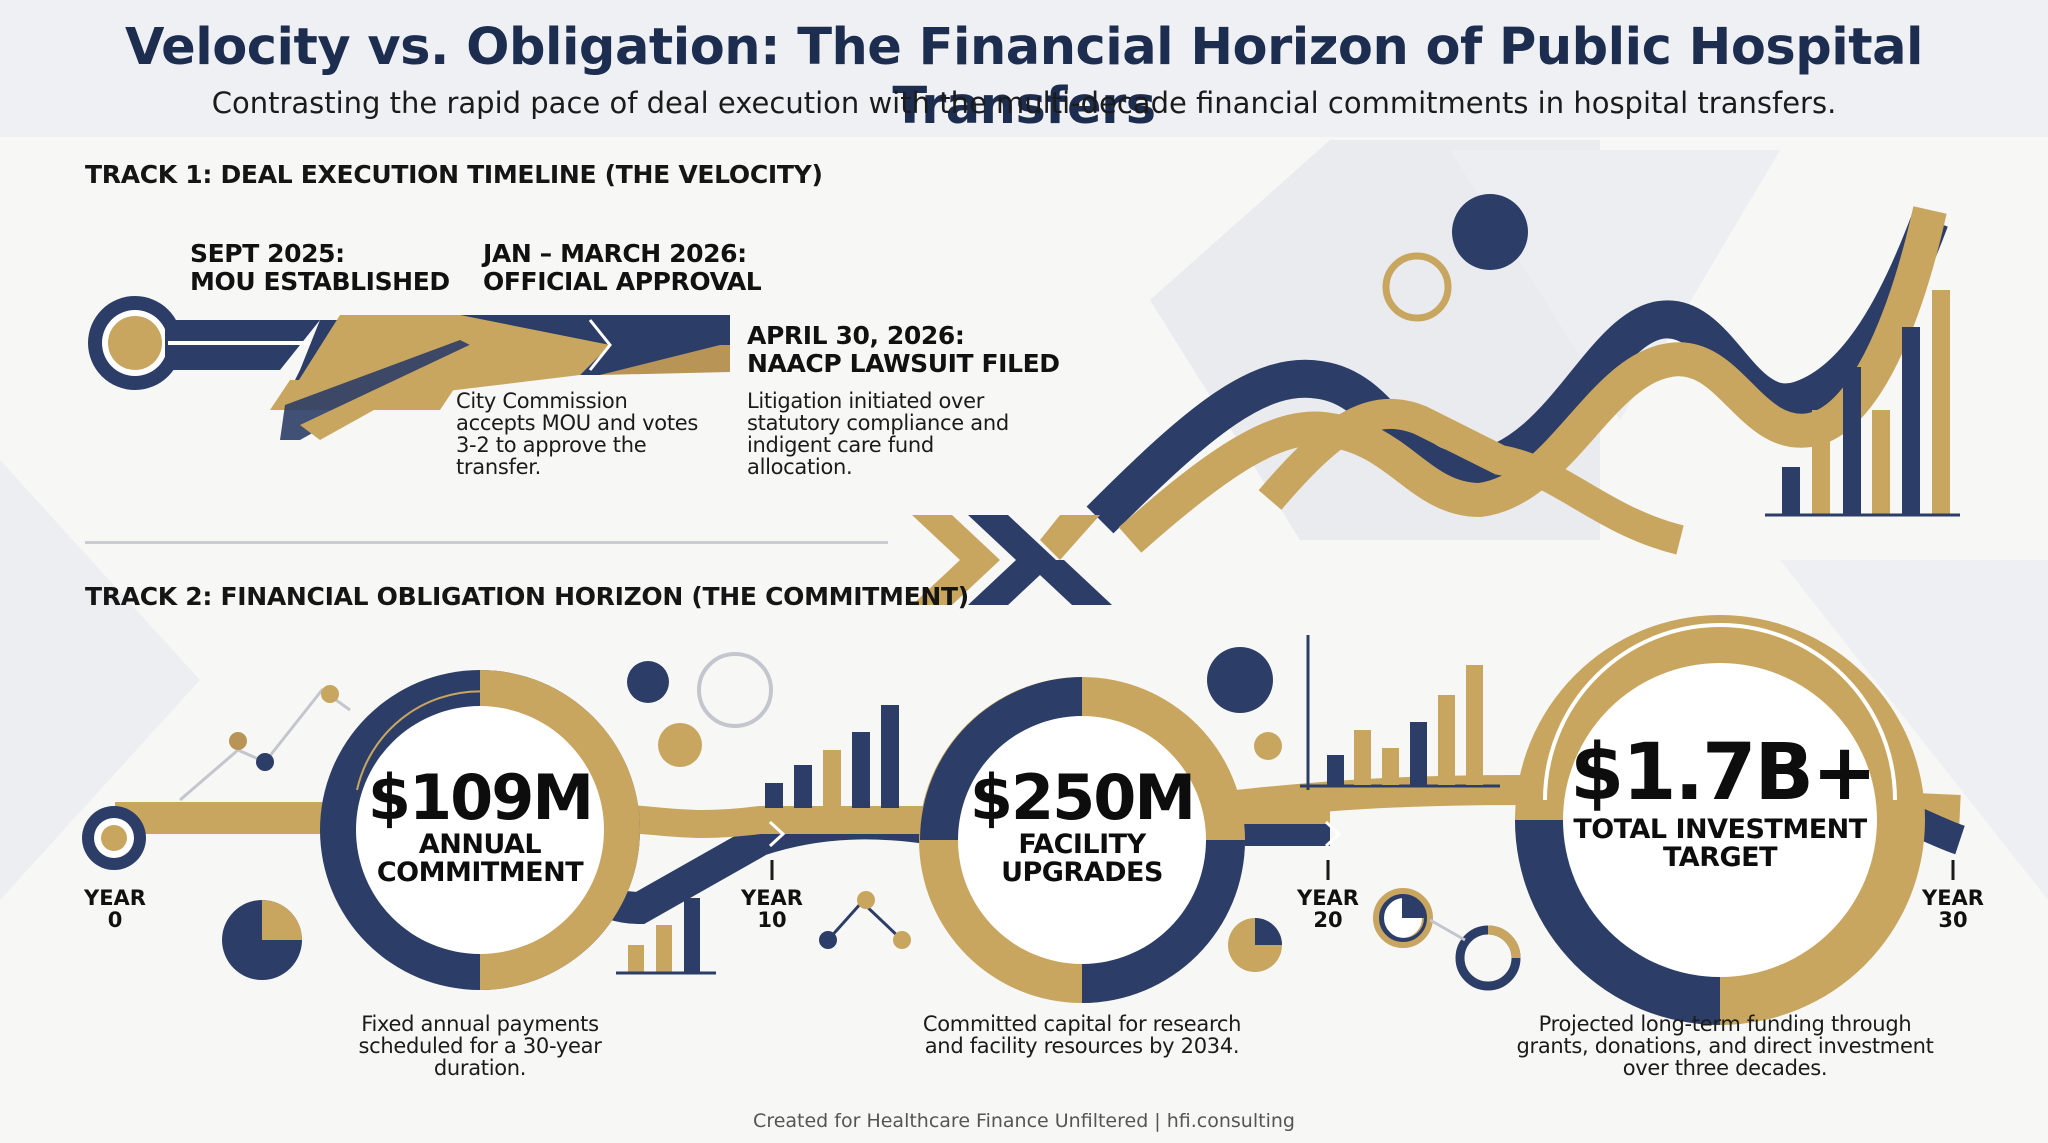 The image size is (2048, 1143). What do you see at coordinates (265, 743) in the screenshot?
I see `line-chart-icon` at bounding box center [265, 743].